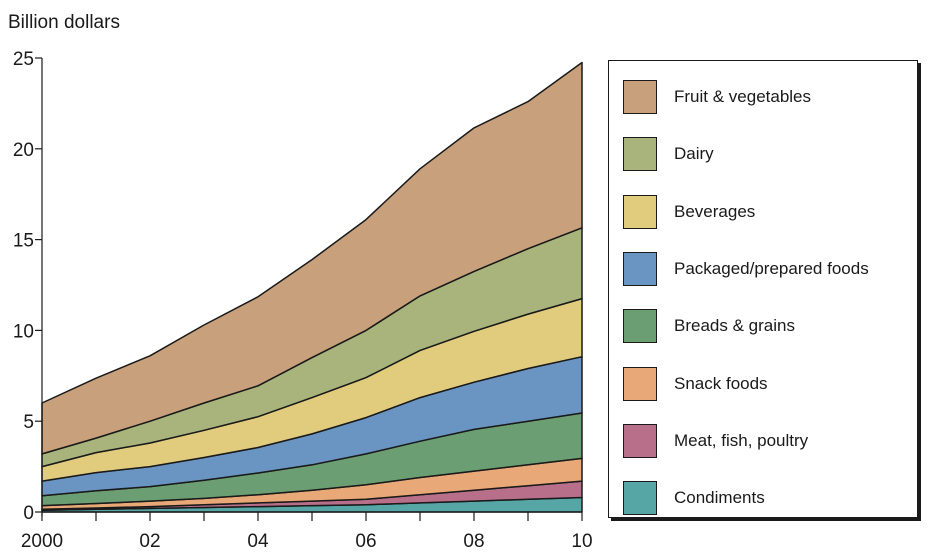 This screenshot has width=928, height=553. I want to click on x-tick-label: 2000, so click(42, 541).